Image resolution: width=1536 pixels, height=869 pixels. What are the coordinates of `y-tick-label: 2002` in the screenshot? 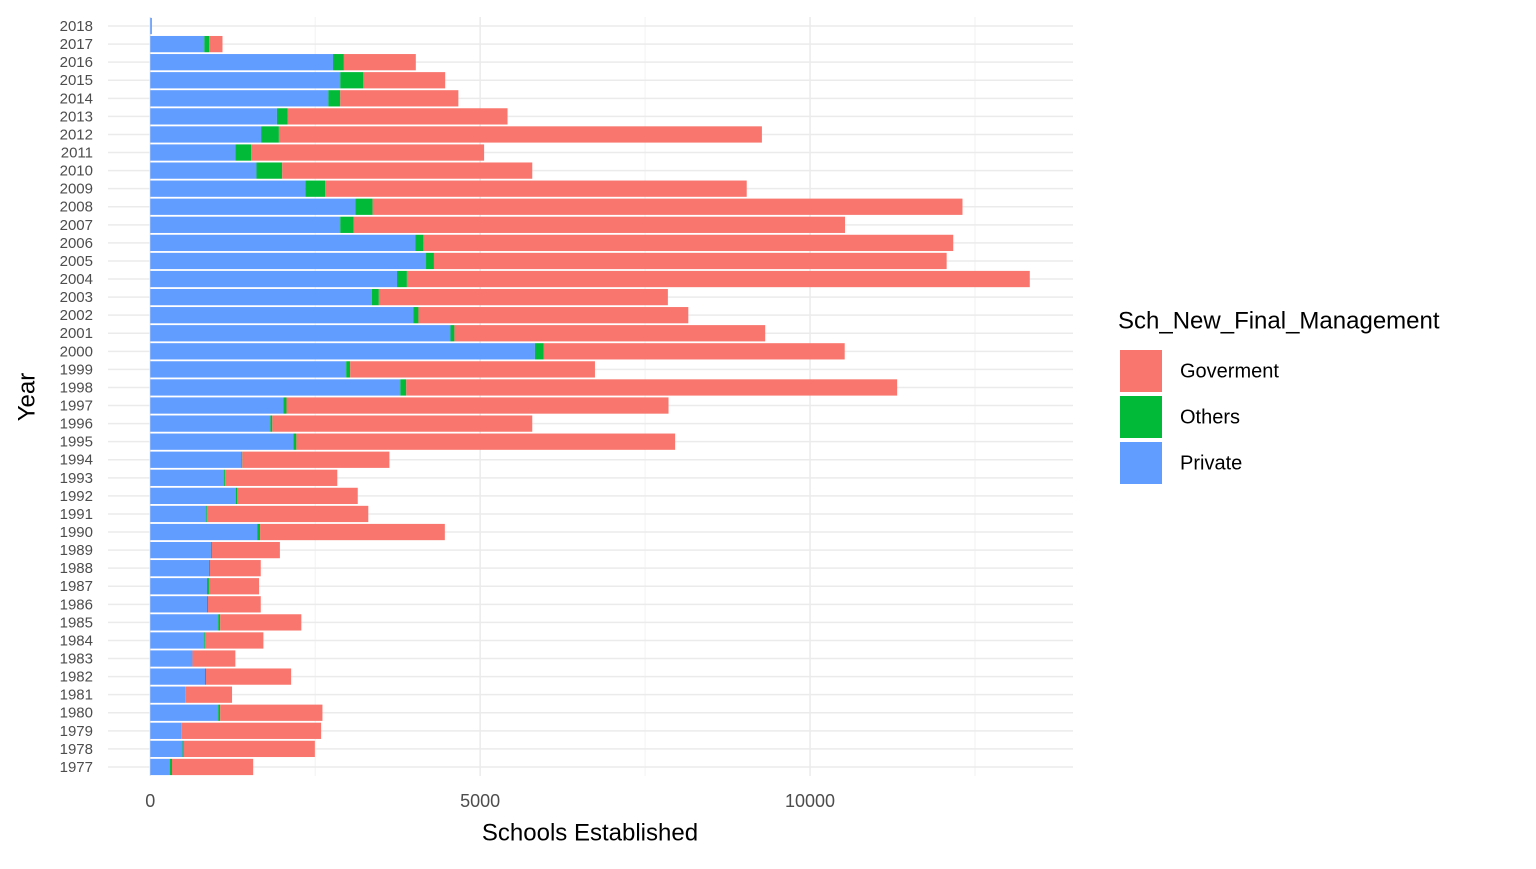 It's located at (76, 315).